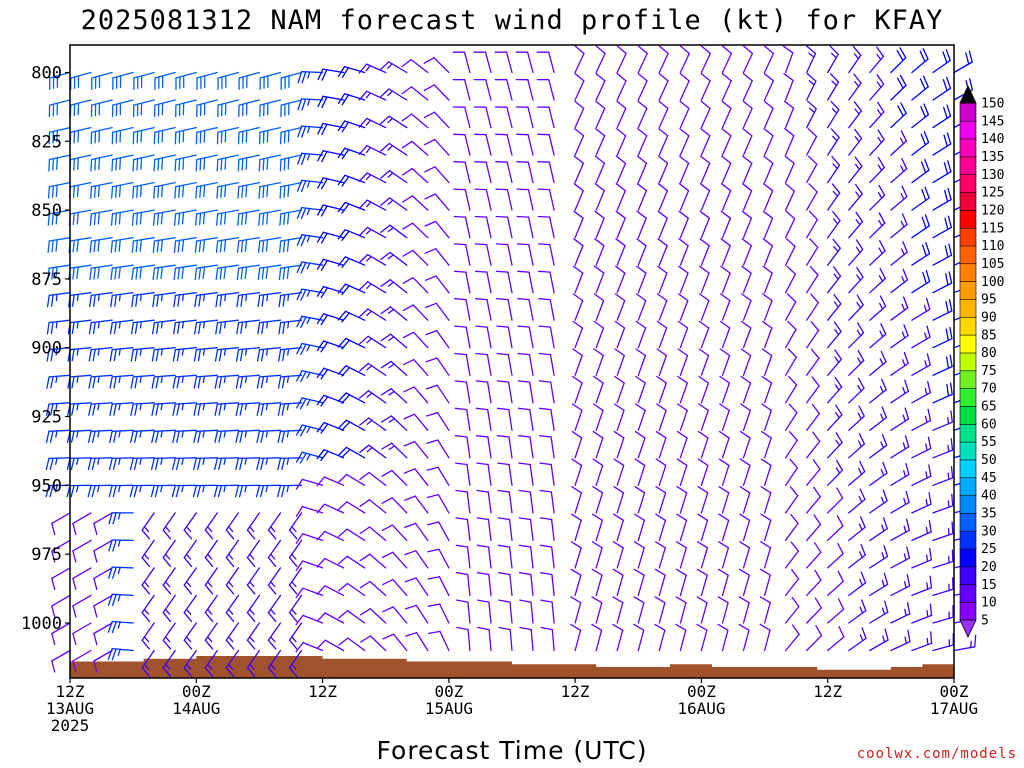 Image resolution: width=1024 pixels, height=768 pixels. Describe the element at coordinates (989, 300) in the screenshot. I see `colorbar-tick-label: 95` at that location.